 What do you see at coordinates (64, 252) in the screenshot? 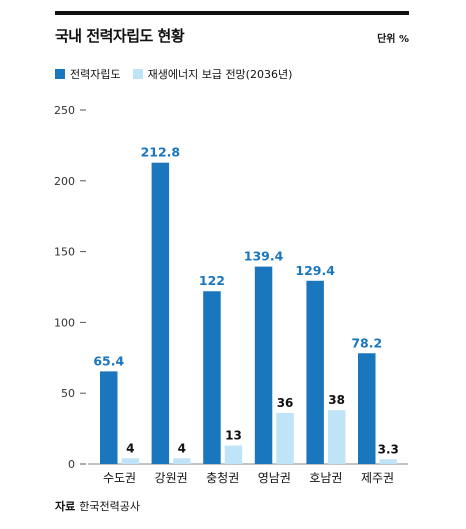
I see `y-tick-label-3: 150` at bounding box center [64, 252].